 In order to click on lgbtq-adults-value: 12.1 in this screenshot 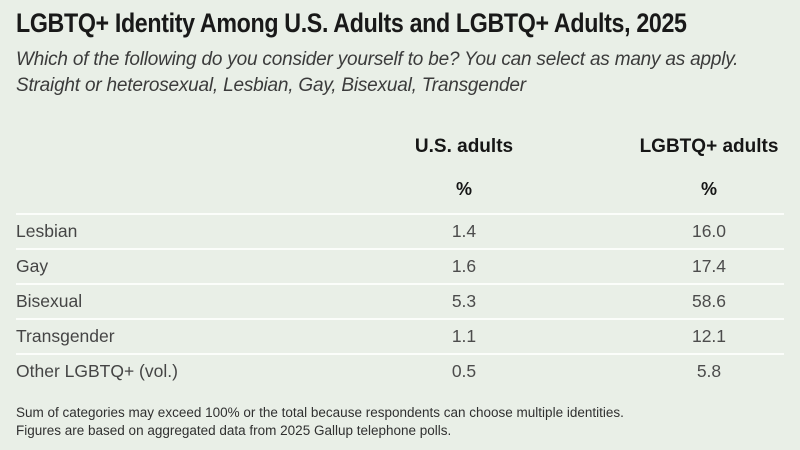, I will do `click(709, 336)`.